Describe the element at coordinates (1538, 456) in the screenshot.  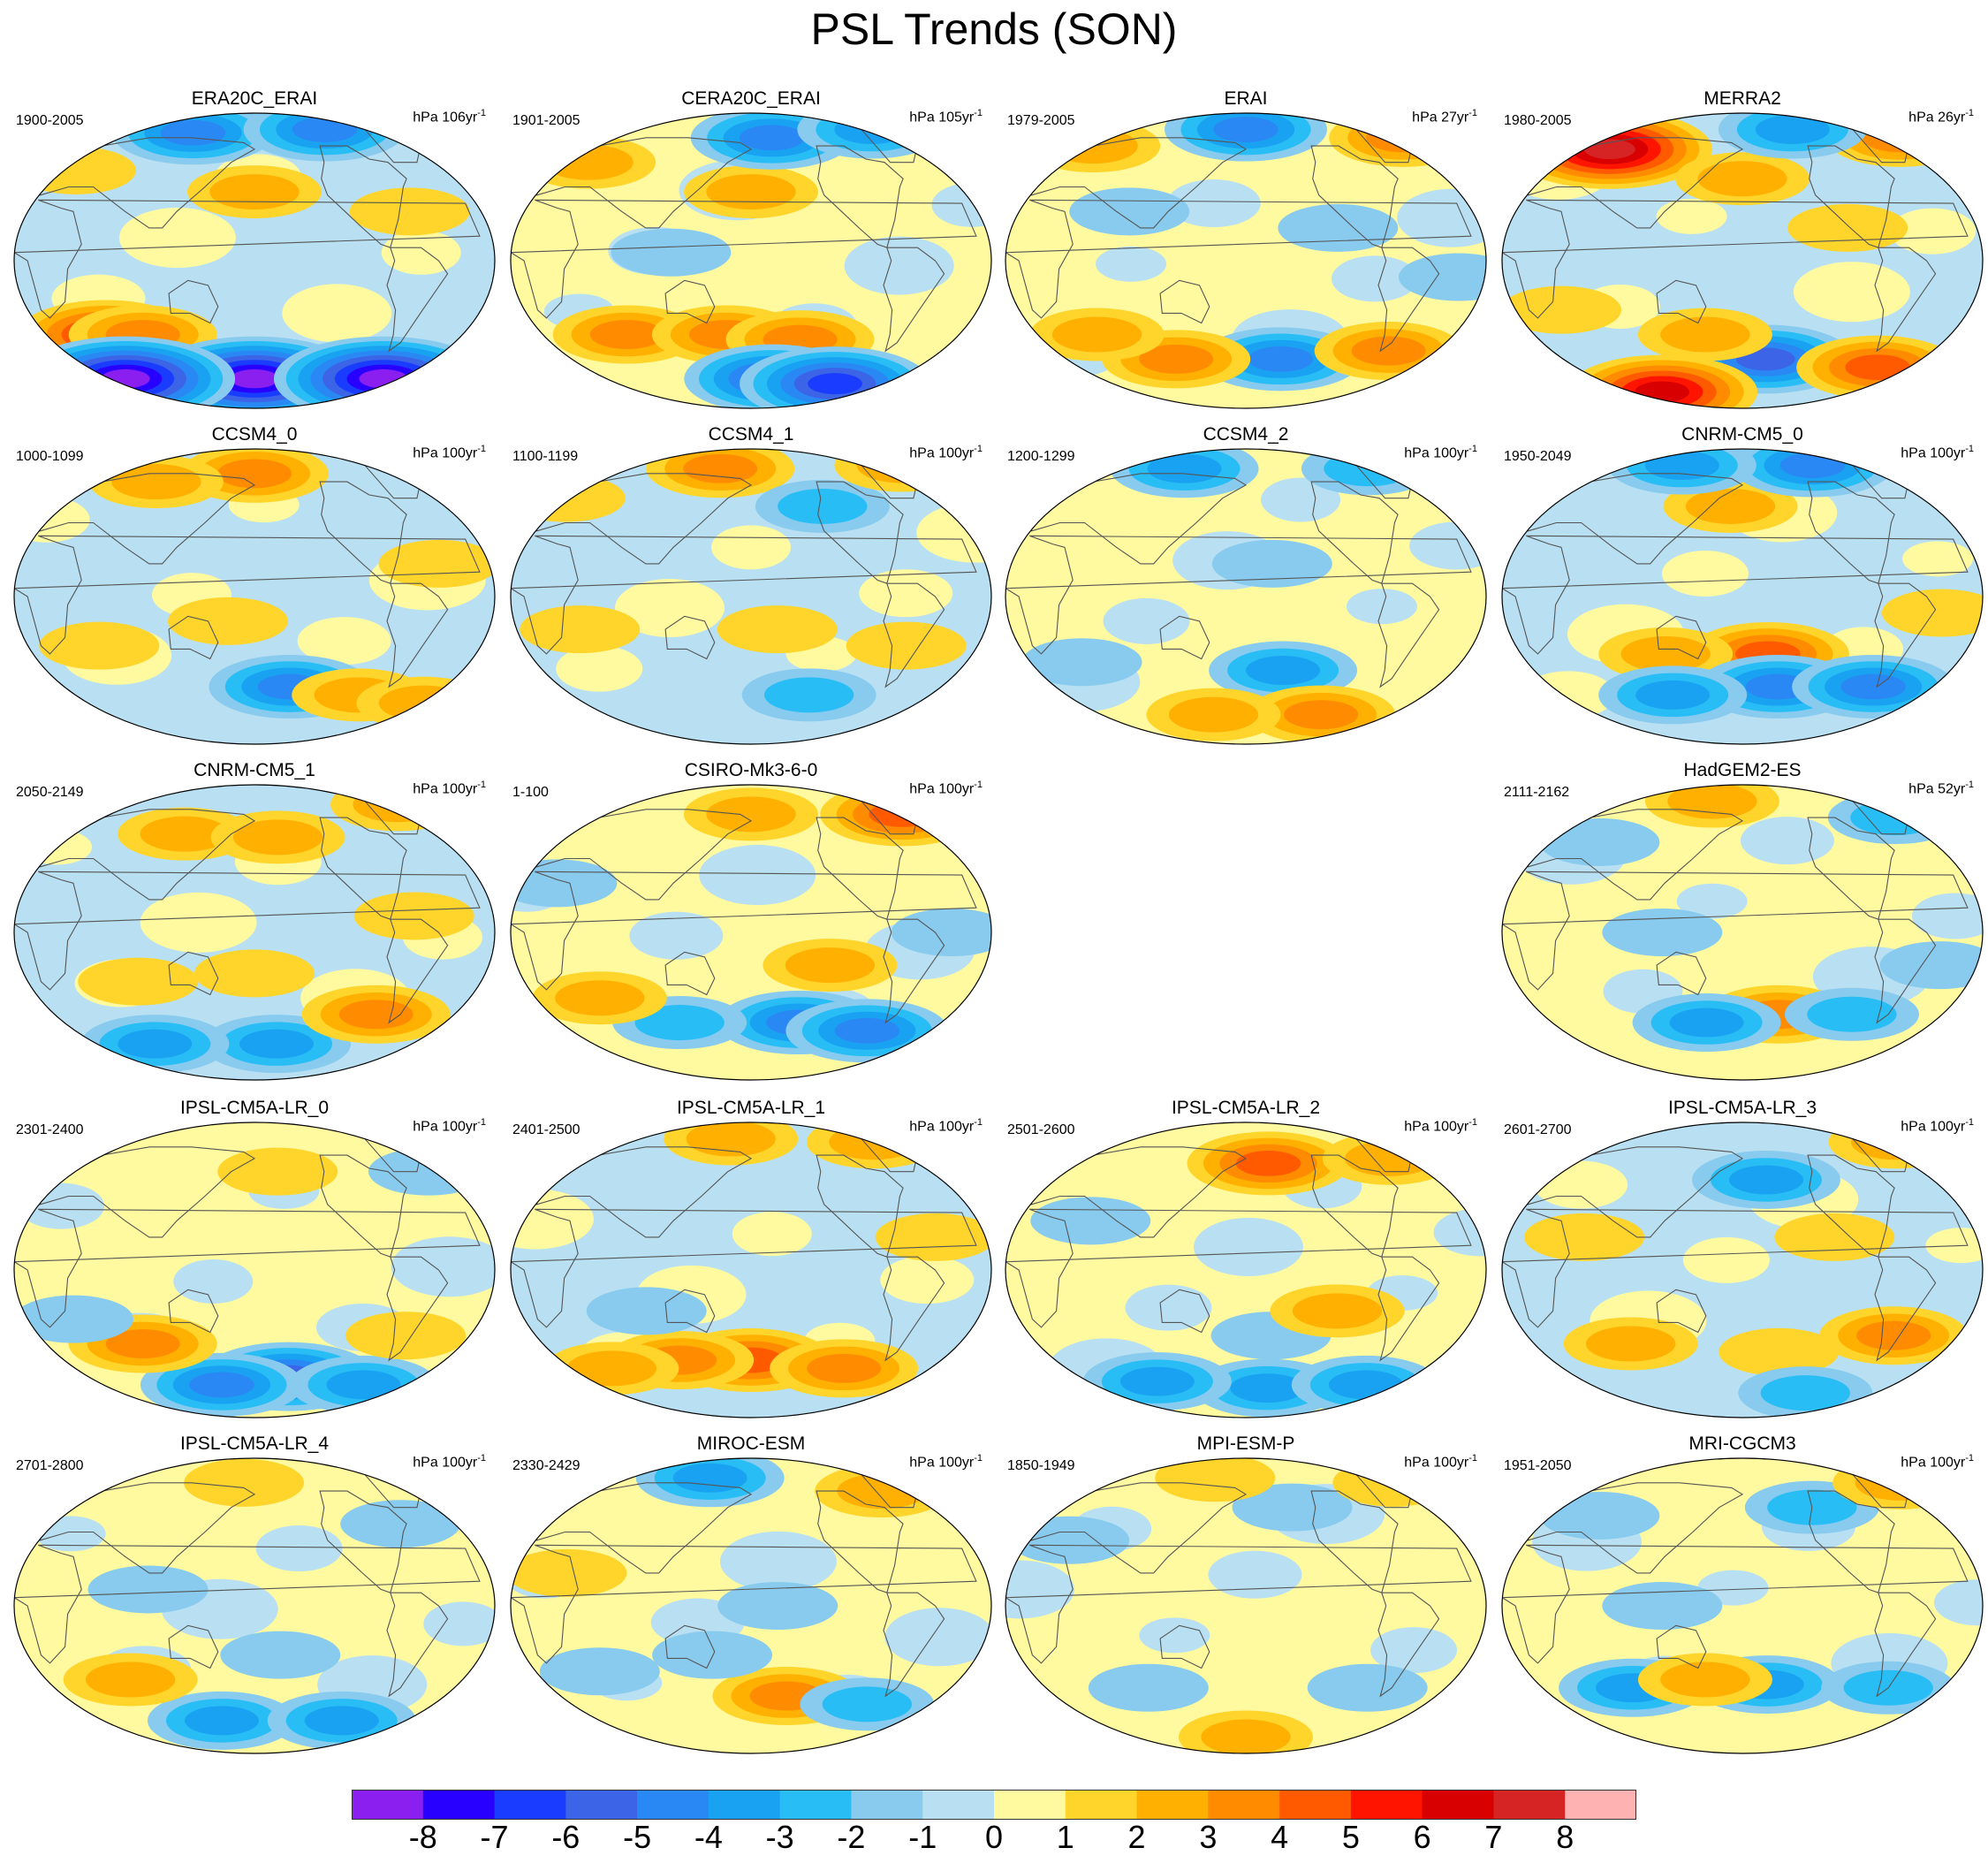
I see `panel-period: 1950-2049` at that location.